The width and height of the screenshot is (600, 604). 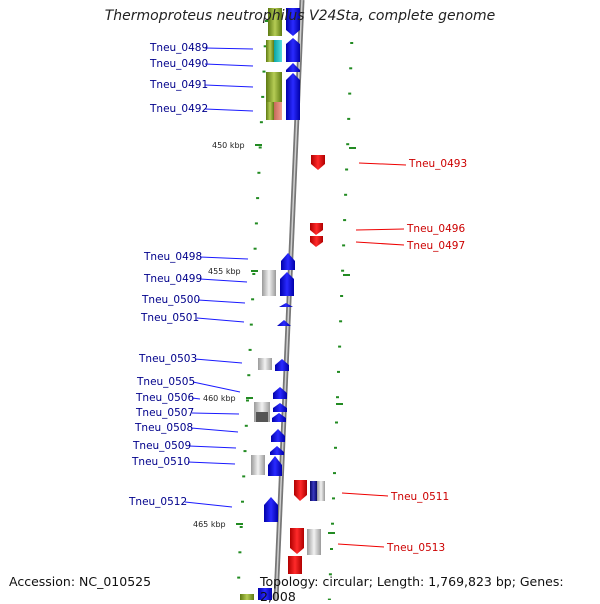 I want to click on gene-label-left: Tneu_0509, so click(x=161, y=446).